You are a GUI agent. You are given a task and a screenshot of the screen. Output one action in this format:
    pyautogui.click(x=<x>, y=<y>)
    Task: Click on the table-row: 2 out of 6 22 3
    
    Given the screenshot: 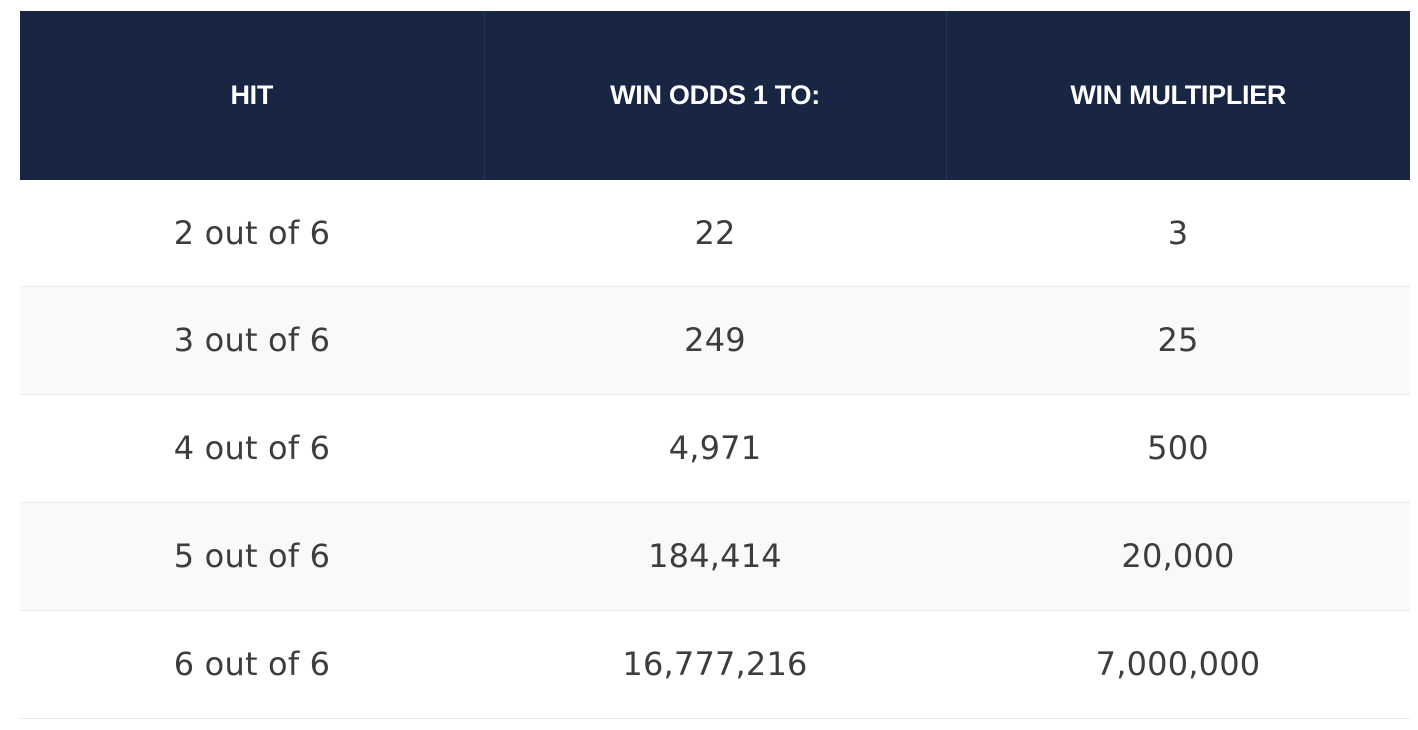 What is the action you would take?
    pyautogui.click(x=715, y=233)
    